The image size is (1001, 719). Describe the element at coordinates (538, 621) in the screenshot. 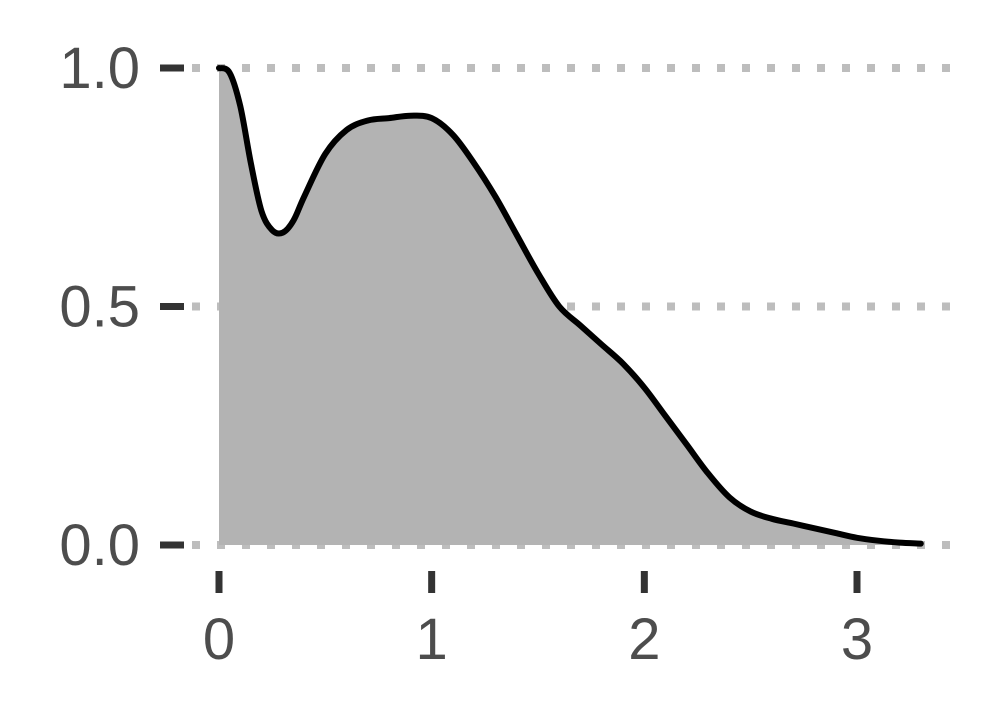

I see `x-axis: 0 1 2 3` at that location.